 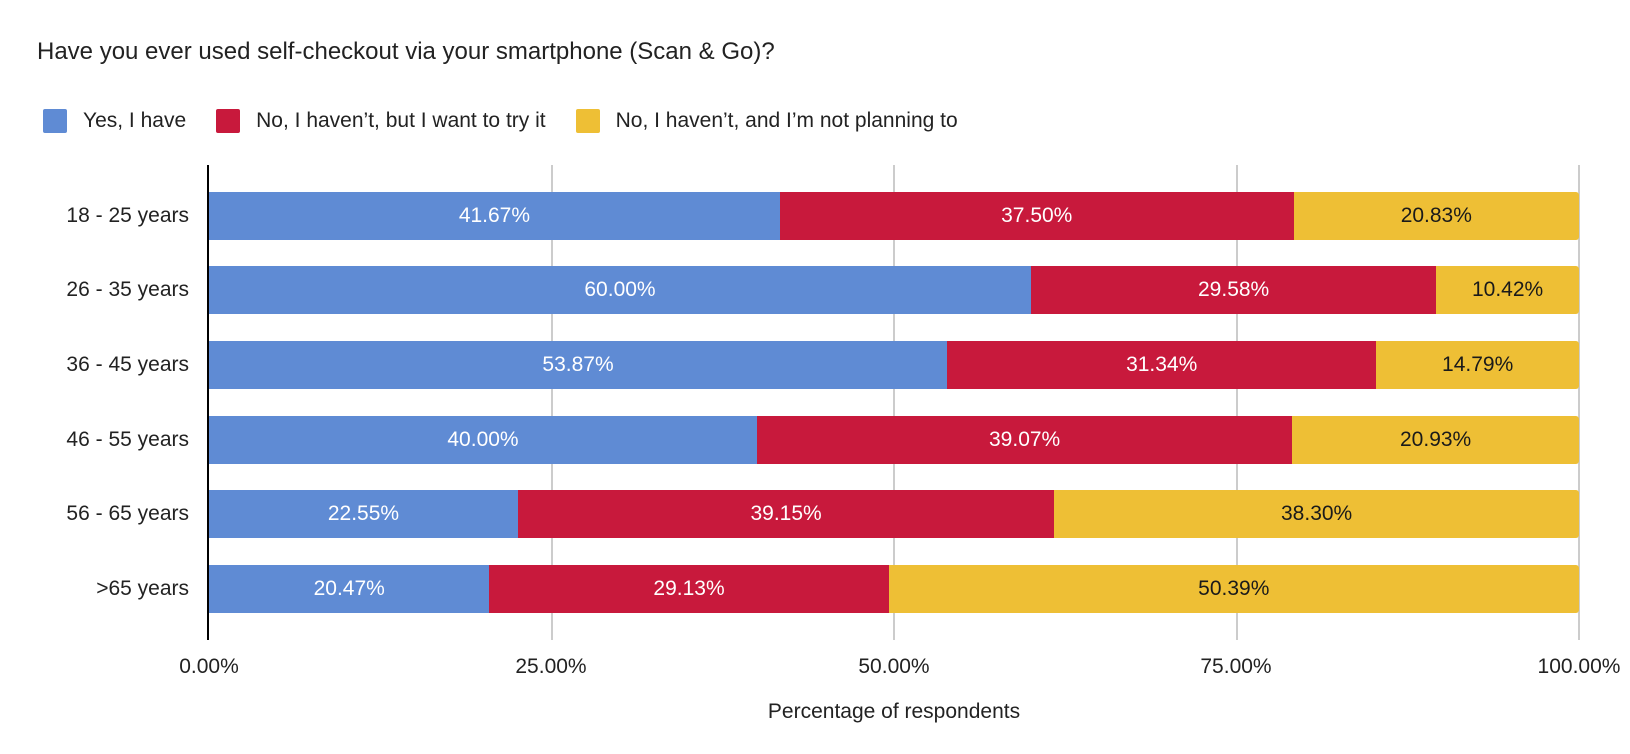 I want to click on bar-segment: 29.13%, so click(x=689, y=589).